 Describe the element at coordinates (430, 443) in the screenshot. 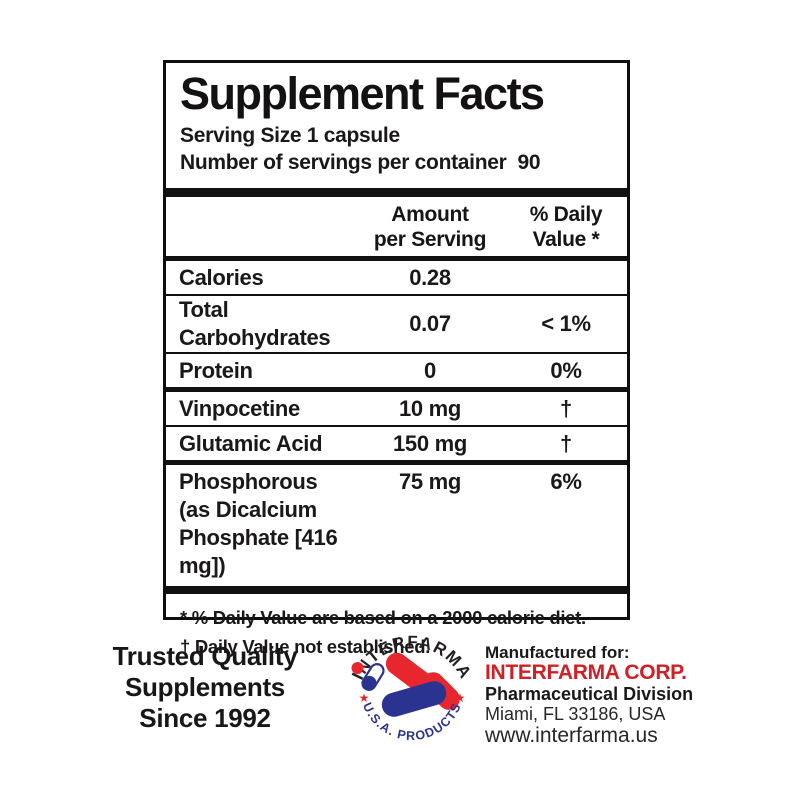

I see `nutrient-amount: 150 mg` at that location.